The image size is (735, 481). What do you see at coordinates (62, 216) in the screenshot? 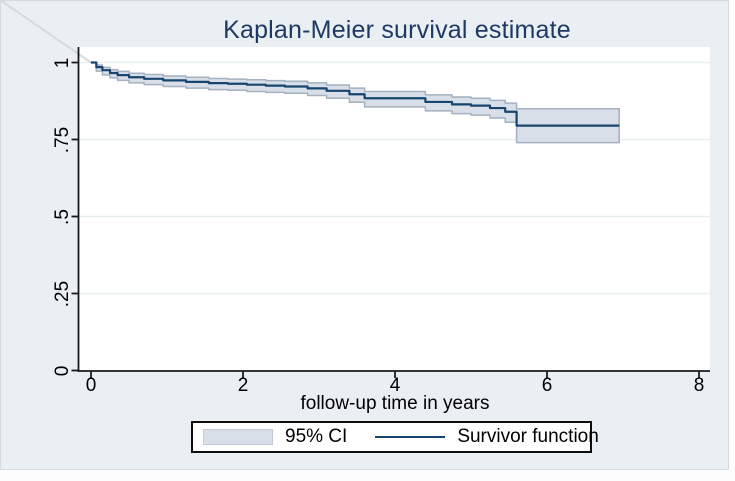
I see `y-tick-label-.5: .5` at bounding box center [62, 216].